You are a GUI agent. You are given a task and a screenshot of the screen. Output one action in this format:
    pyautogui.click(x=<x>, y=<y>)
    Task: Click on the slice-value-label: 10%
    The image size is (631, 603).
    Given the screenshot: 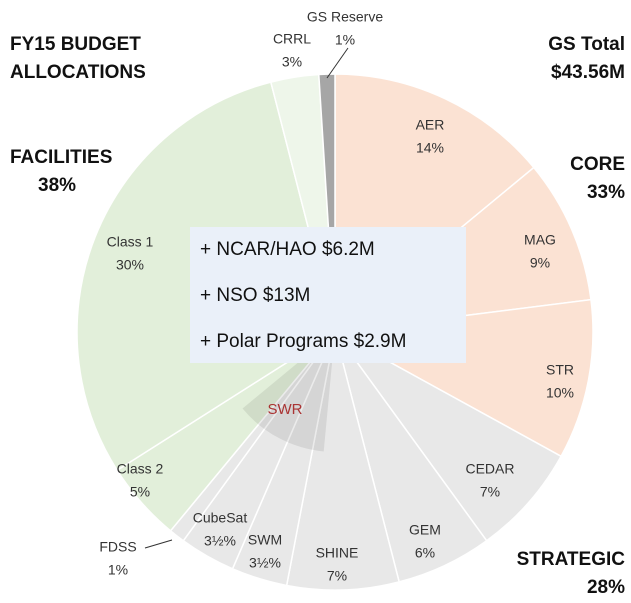 What is the action you would take?
    pyautogui.click(x=560, y=393)
    